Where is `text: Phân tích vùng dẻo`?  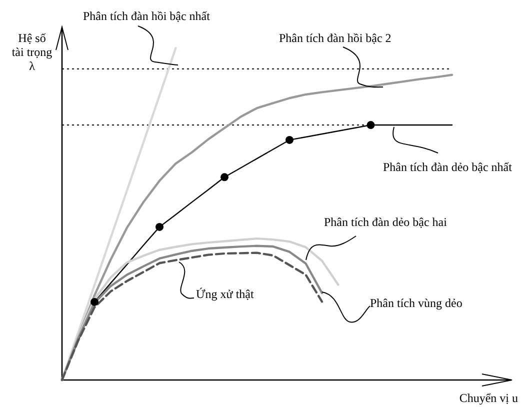 text: Phân tích vùng dẻo is located at coordinates (416, 303).